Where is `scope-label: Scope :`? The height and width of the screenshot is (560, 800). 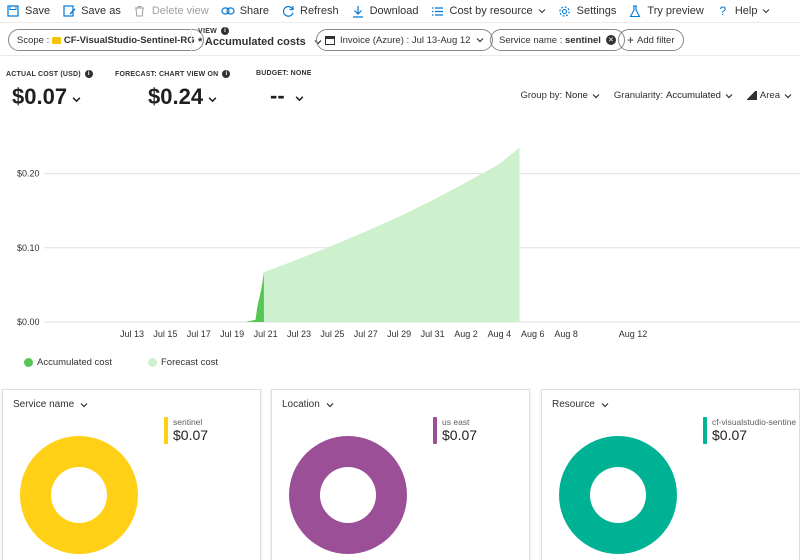
scope-label: Scope : is located at coordinates (33, 40).